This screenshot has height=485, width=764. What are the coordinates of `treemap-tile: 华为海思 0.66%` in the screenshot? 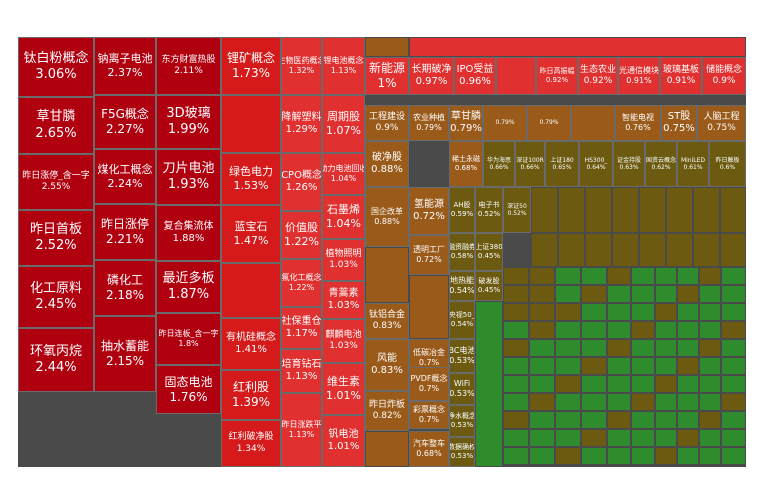 It's located at (499, 164).